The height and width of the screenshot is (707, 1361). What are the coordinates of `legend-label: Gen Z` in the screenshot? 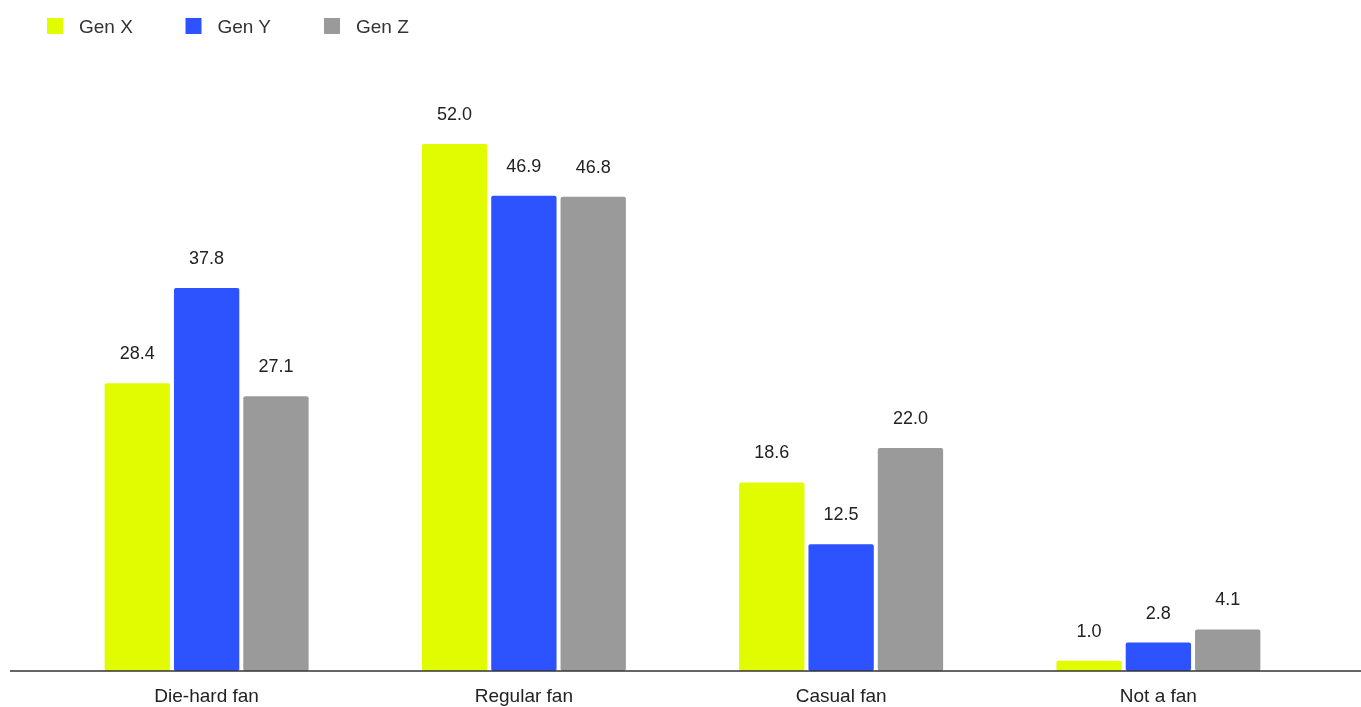 It's located at (383, 26).